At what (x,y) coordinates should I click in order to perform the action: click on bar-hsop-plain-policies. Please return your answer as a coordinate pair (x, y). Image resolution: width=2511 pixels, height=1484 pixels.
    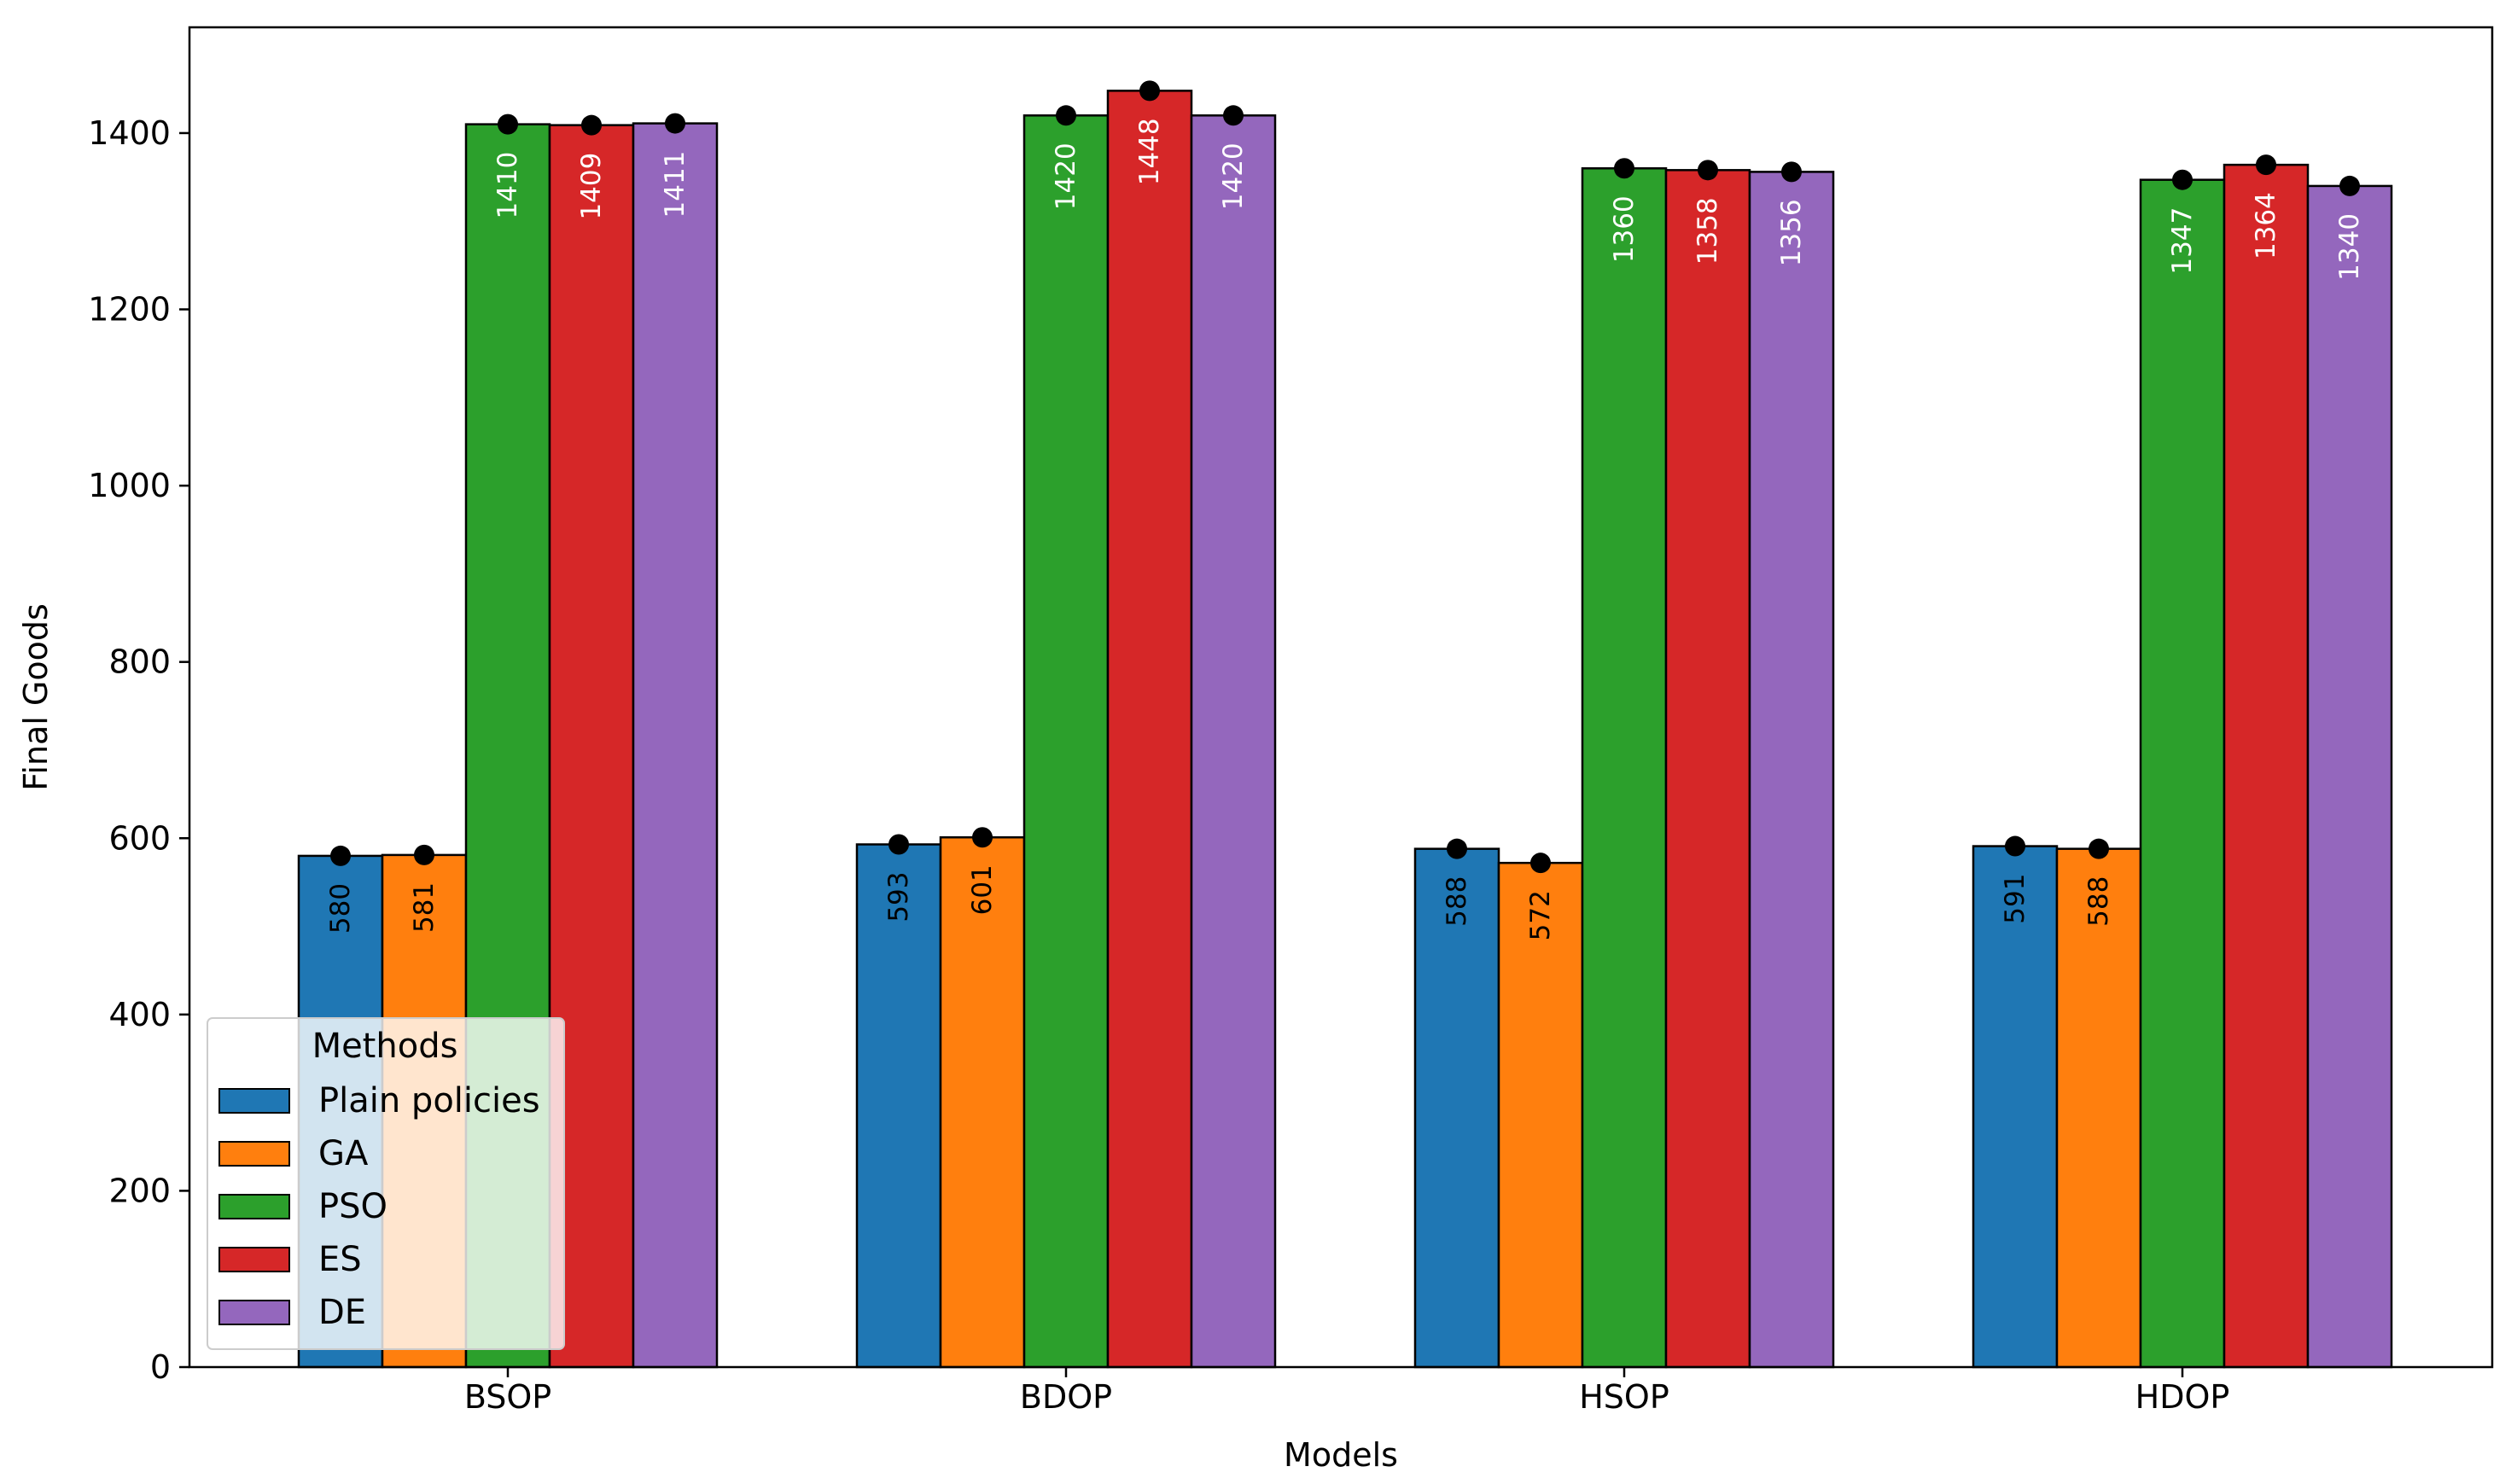
    Looking at the image, I should click on (1456, 1108).